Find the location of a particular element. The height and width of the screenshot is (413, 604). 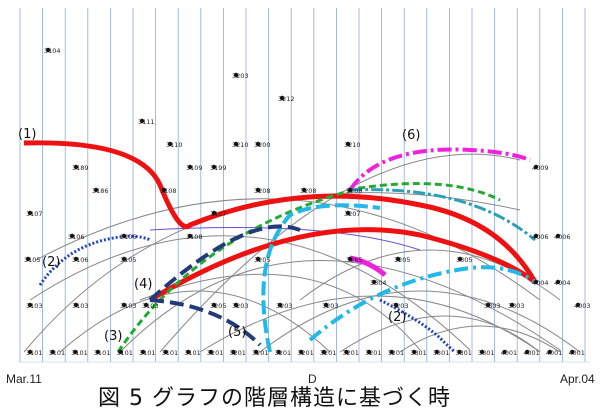

node: 3200 is located at coordinates (262, 145).